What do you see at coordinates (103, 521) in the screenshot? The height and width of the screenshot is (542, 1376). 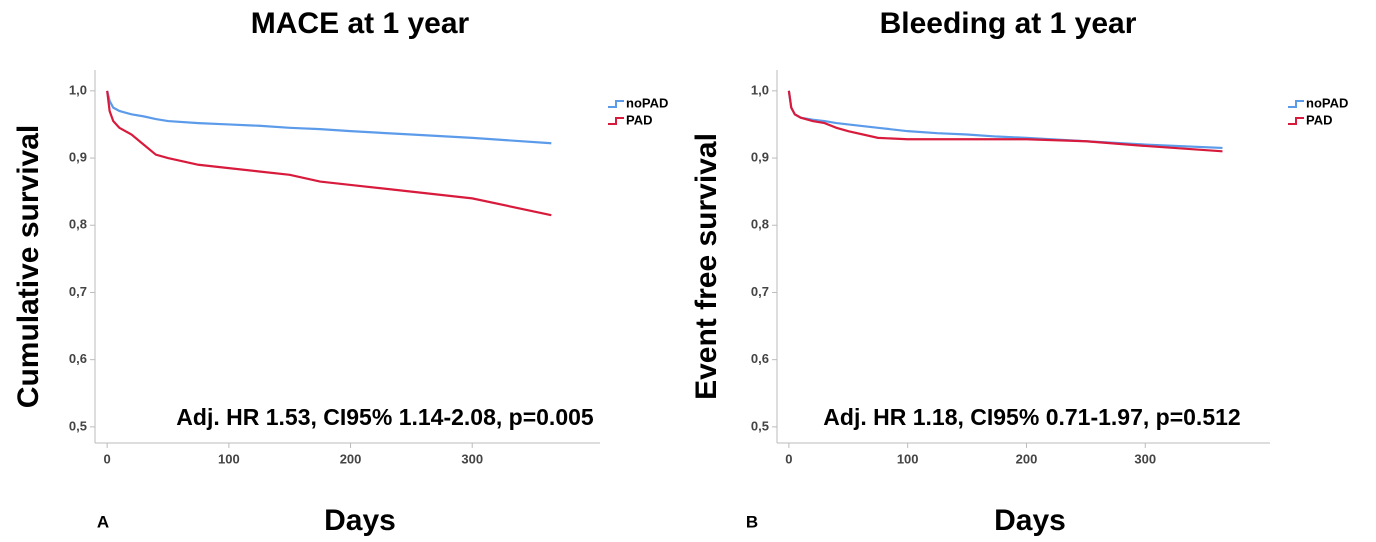 I see `panel-label: A` at bounding box center [103, 521].